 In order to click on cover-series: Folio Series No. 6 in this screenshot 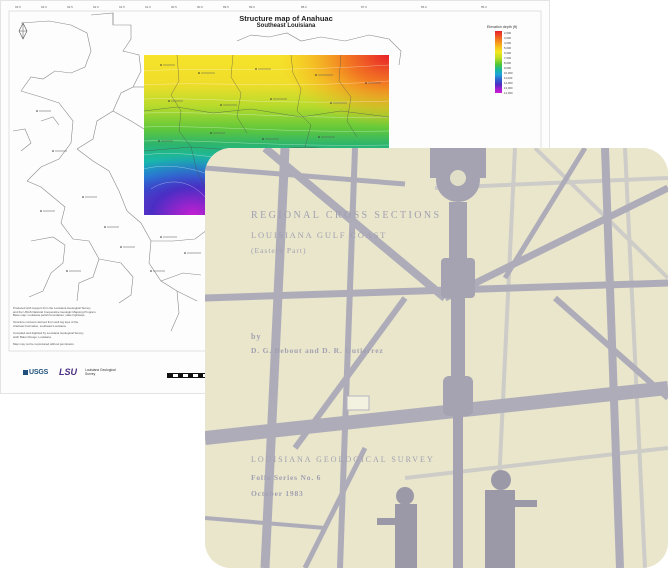, I will do `click(286, 477)`.